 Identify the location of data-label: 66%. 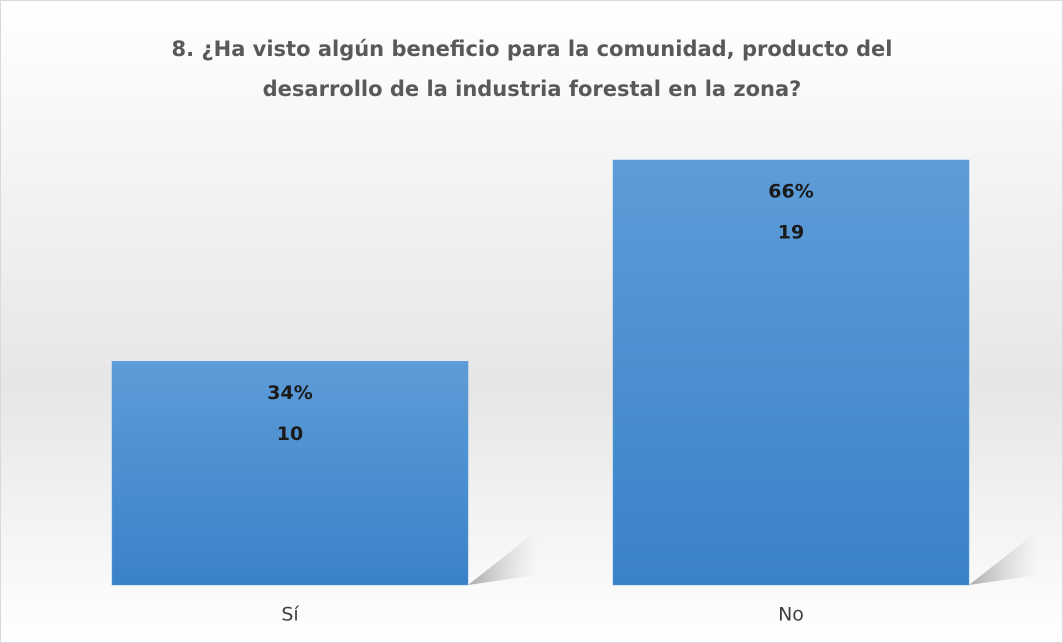
(790, 192).